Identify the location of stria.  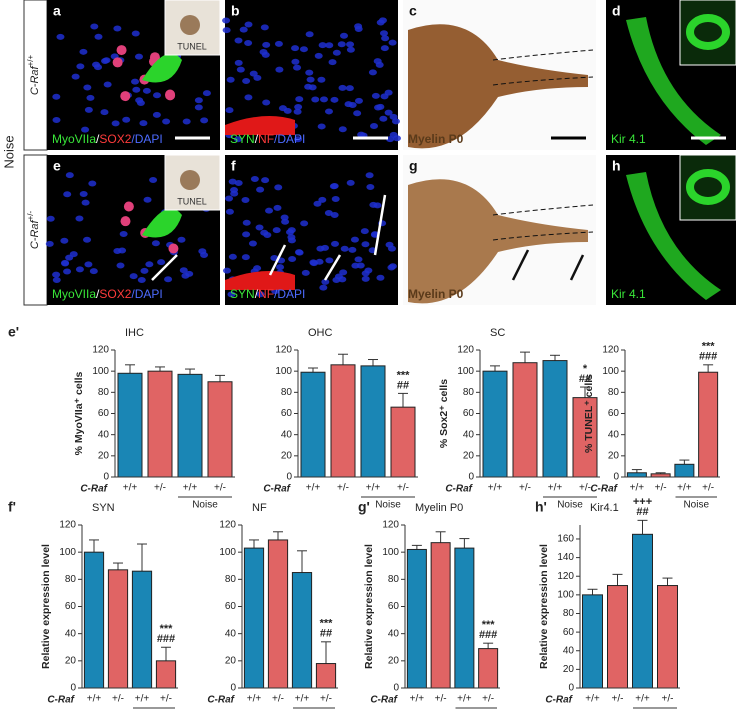
(673, 81).